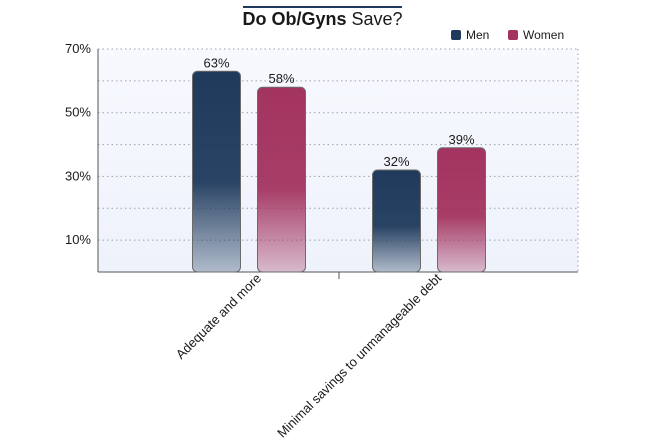  What do you see at coordinates (281, 78) in the screenshot?
I see `bar-value-label: 58%` at bounding box center [281, 78].